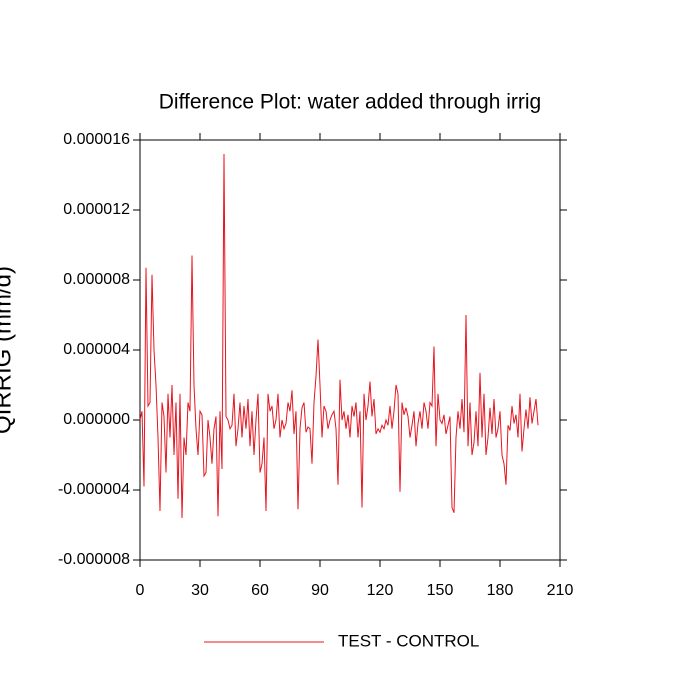  I want to click on y-tick-label: -0.000004, so click(94, 489).